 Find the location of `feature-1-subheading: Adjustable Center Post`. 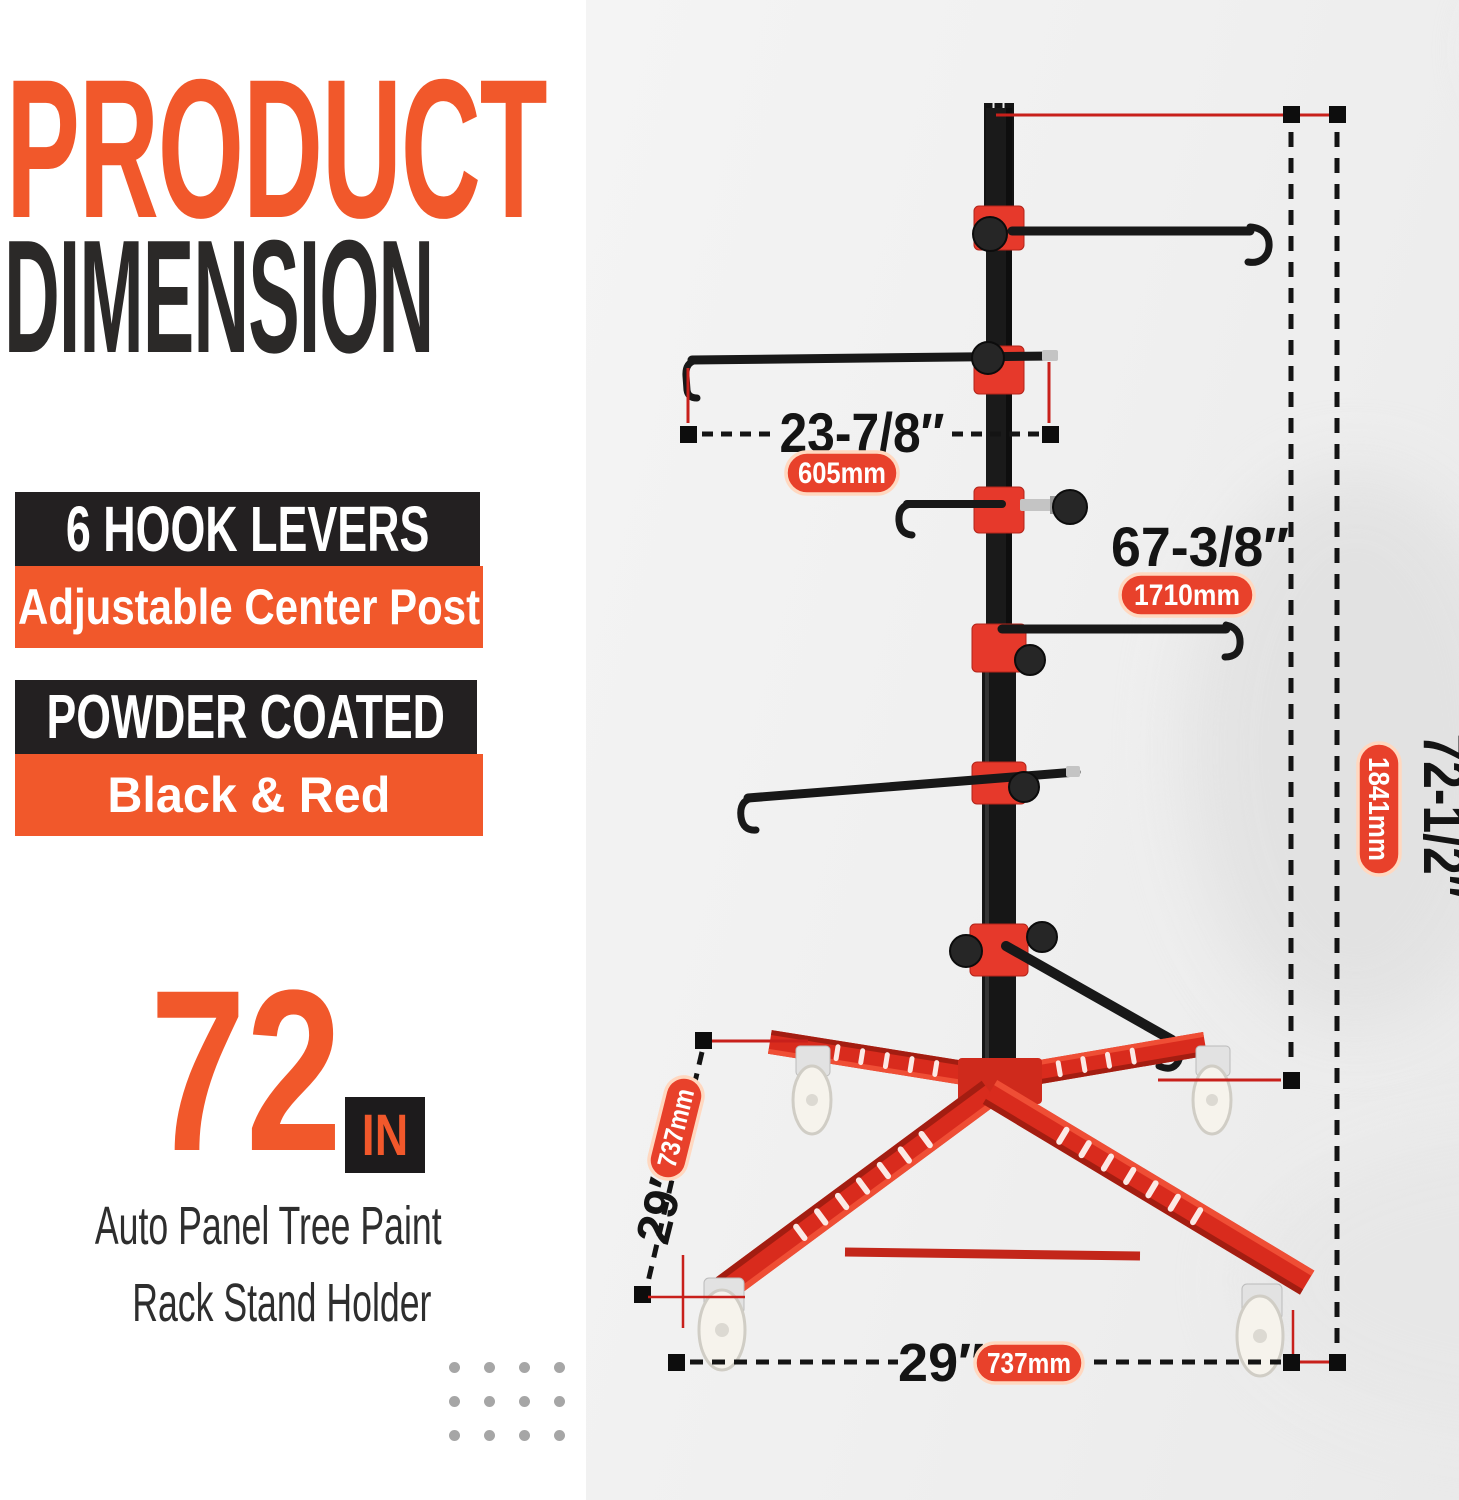

feature-1-subheading: Adjustable Center Post is located at coordinates (249, 607).